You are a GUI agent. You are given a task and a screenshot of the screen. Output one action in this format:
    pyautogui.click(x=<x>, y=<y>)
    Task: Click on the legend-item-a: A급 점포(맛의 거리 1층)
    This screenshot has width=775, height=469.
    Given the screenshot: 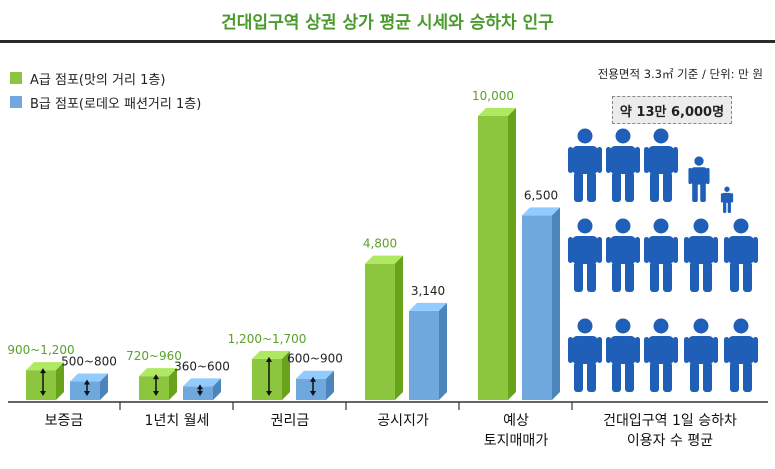 What is the action you would take?
    pyautogui.click(x=105, y=78)
    